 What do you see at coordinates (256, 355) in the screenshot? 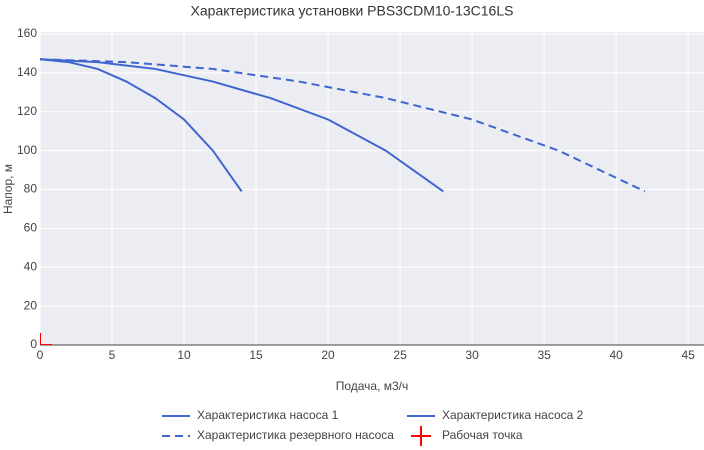
I see `x-tick-label: 15` at bounding box center [256, 355].